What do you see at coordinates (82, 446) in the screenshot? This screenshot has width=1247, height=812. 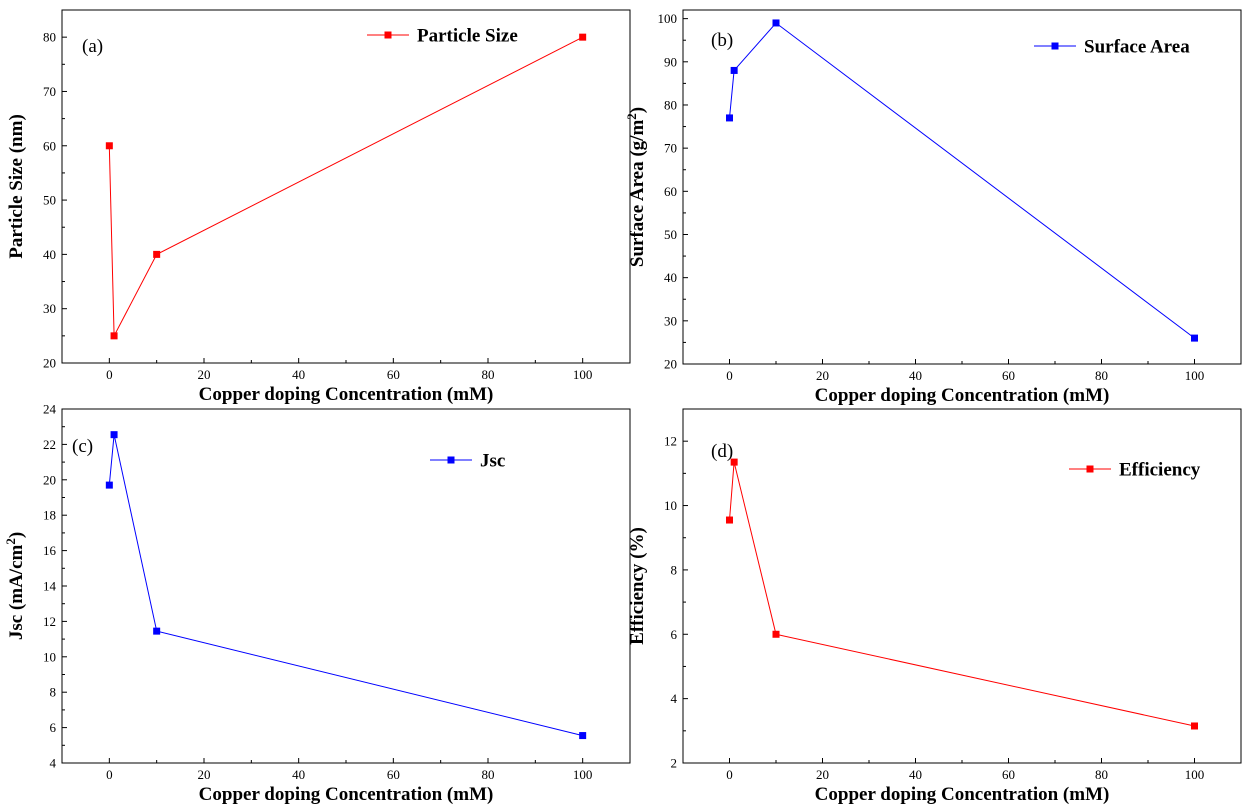 I see `panel-label: (c)` at bounding box center [82, 446].